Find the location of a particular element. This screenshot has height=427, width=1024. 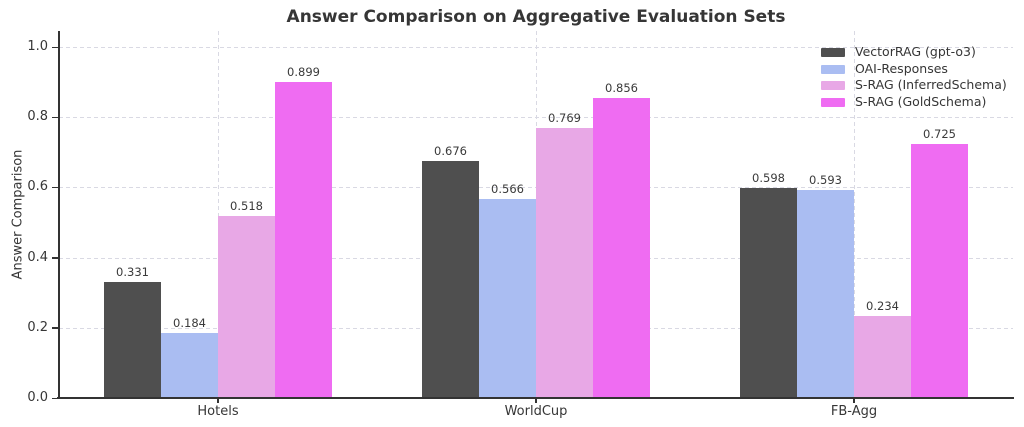

y-axis-label: Answer Comparison is located at coordinates (18, 214).